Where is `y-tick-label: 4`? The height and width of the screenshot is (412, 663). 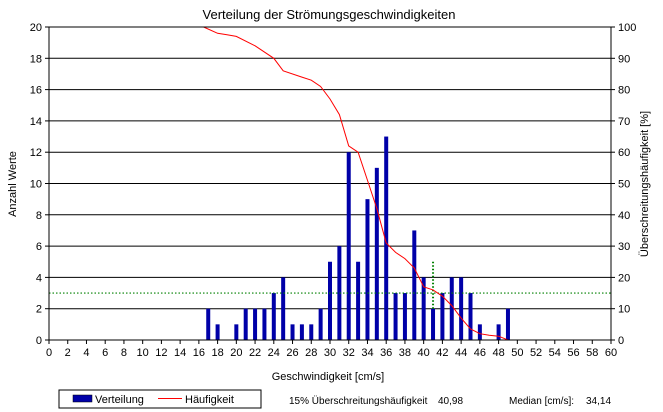
y-tick-label: 4 is located at coordinates (39, 278).